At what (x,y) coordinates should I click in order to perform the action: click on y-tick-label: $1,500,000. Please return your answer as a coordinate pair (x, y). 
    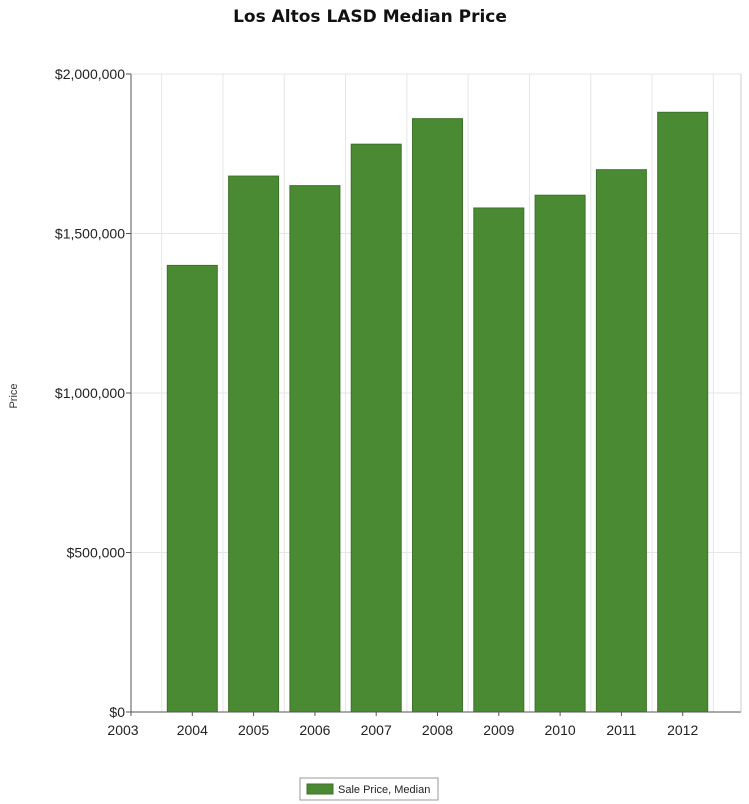
    Looking at the image, I should click on (90, 234).